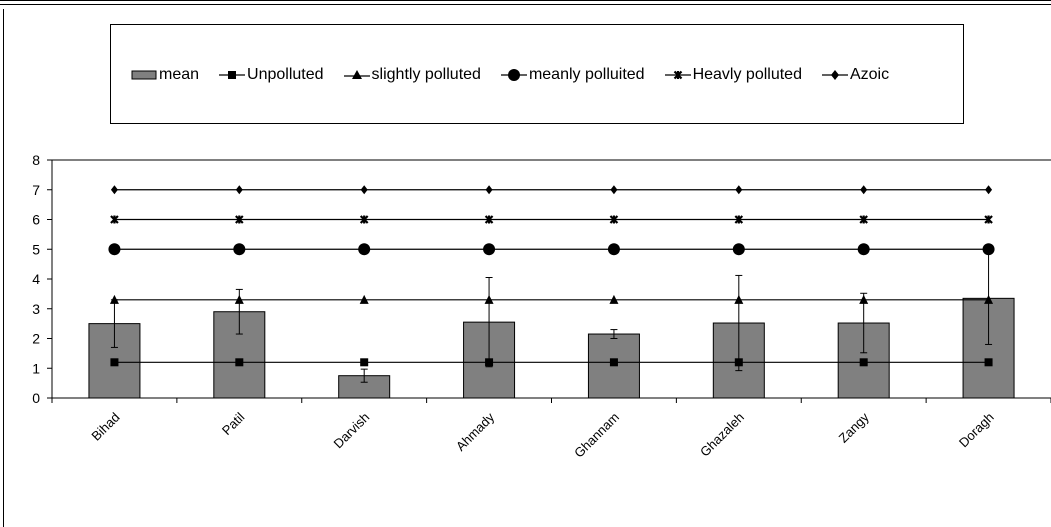 Image resolution: width=1051 pixels, height=527 pixels. What do you see at coordinates (36, 339) in the screenshot?
I see `y-tick-label: 2` at bounding box center [36, 339].